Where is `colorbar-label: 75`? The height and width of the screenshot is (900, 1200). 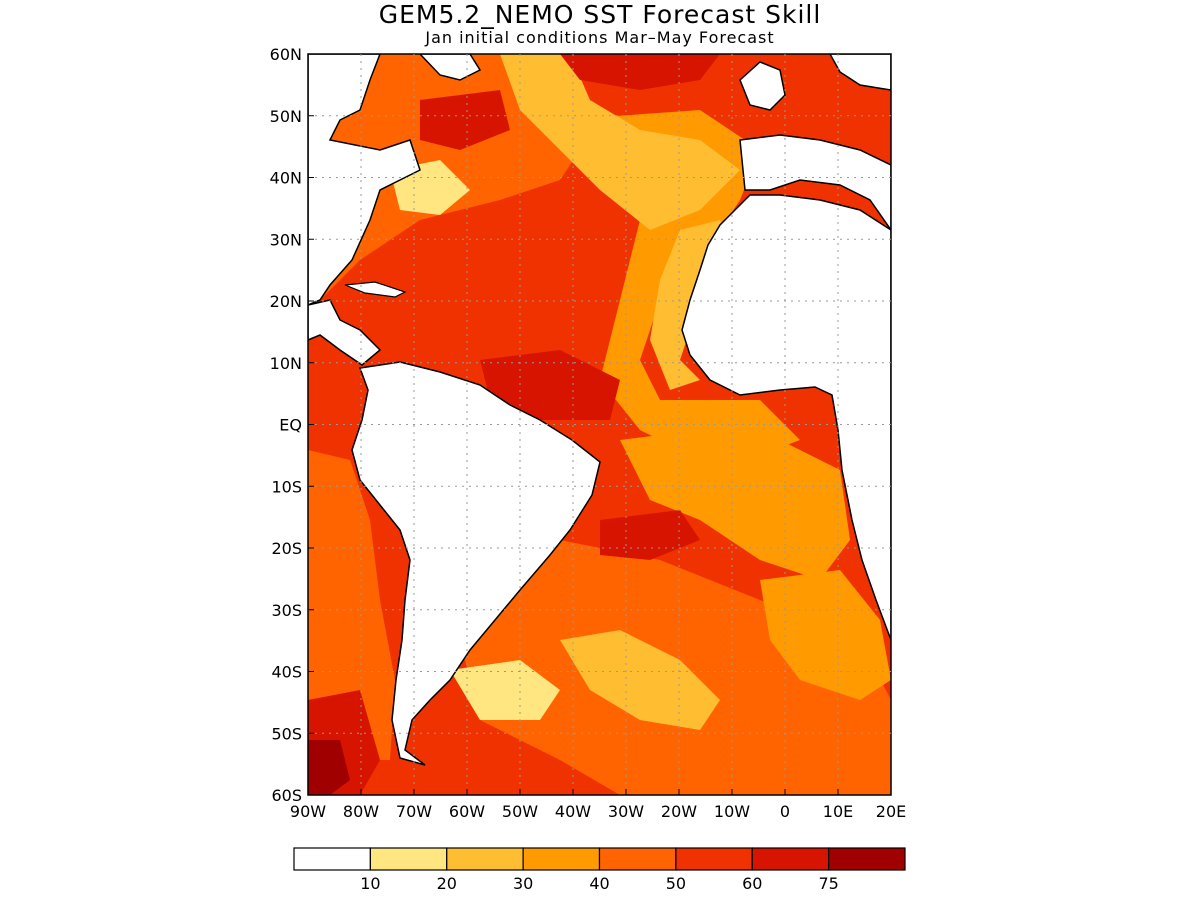 colorbar-label: 75 is located at coordinates (828, 883).